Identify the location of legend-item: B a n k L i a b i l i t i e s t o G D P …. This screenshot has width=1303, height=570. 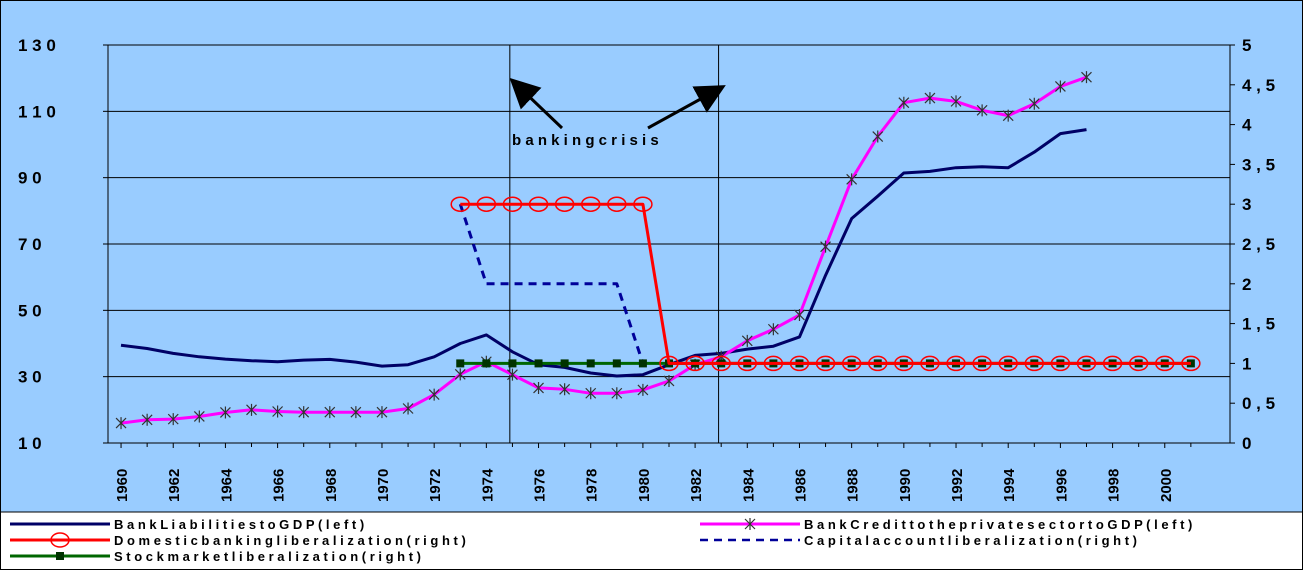
(187, 524).